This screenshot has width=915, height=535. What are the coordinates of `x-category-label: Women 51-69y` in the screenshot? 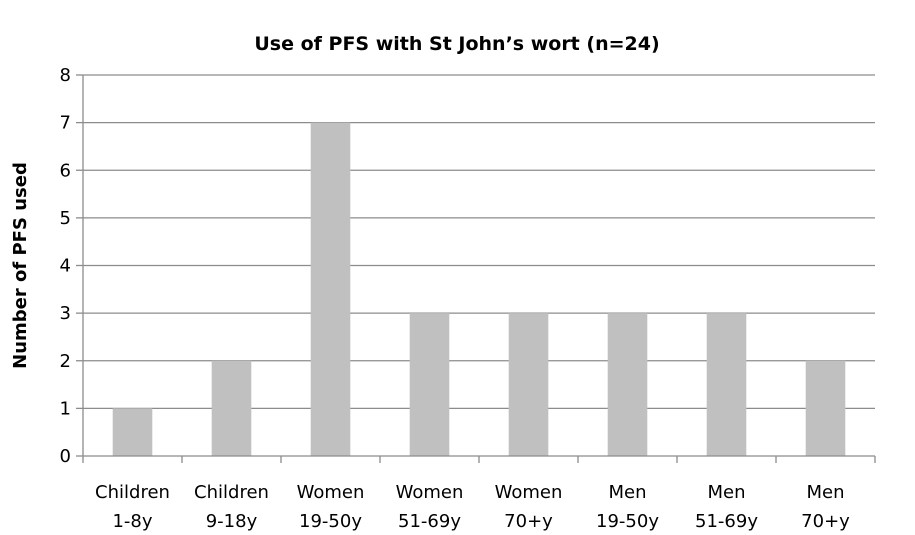 It's located at (430, 507).